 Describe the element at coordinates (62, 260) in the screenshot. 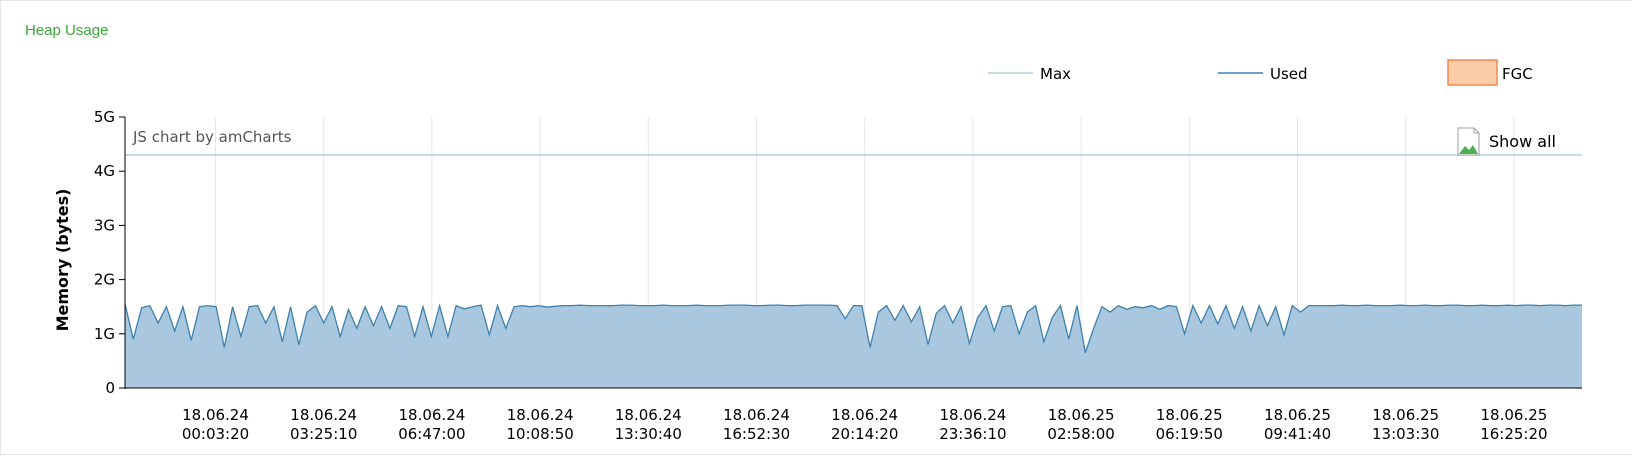

I see `y-axis-label: Memory (bytes)` at that location.